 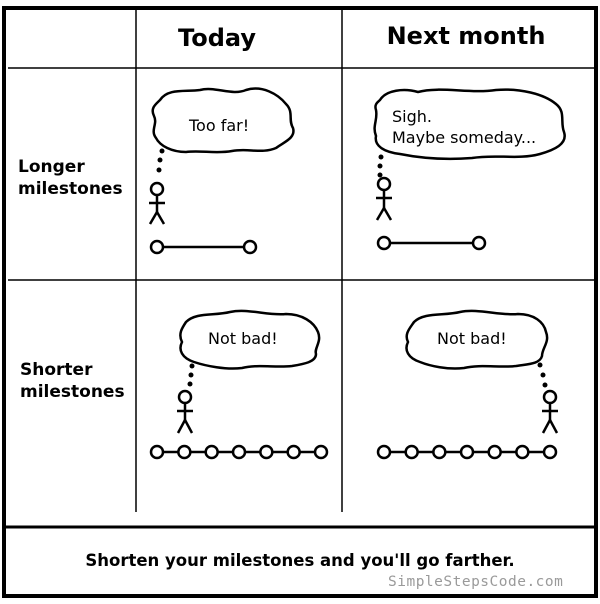 I want to click on cell-shorter-next-month, so click(x=467, y=384).